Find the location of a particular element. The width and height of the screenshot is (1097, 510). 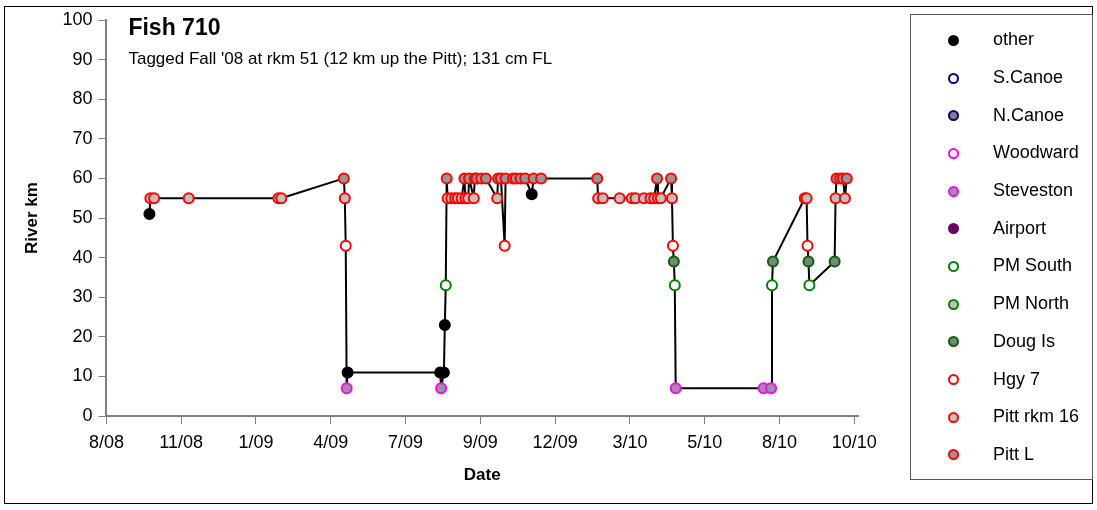

y-tick-label: 0 is located at coordinates (87, 414).